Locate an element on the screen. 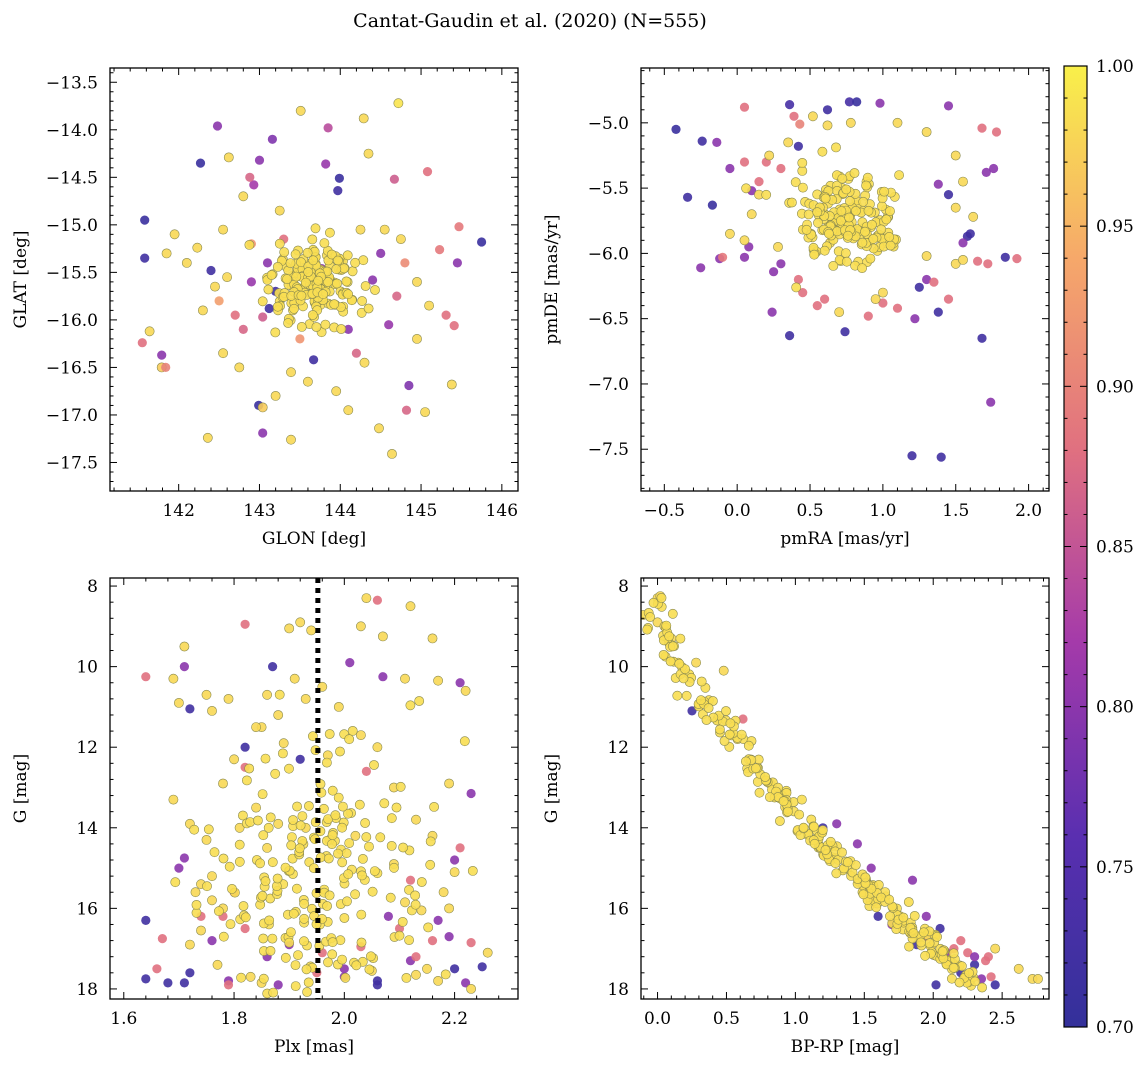 The height and width of the screenshot is (1072, 1148). y-tick-label: −13.5 is located at coordinates (72, 83).